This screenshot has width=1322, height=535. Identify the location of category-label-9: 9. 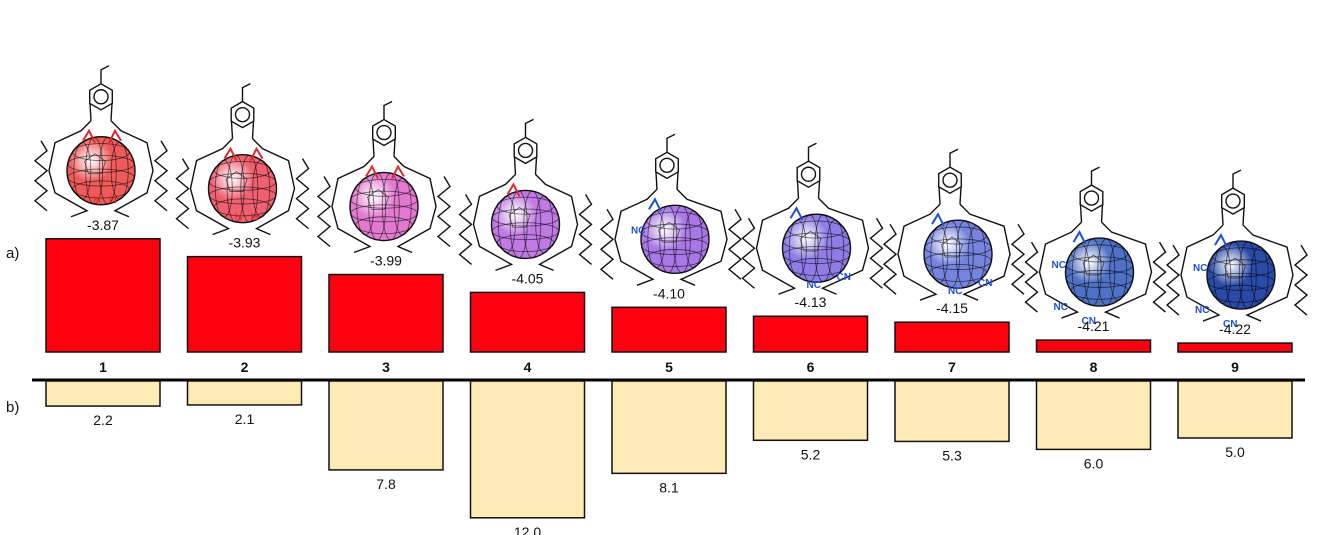
(1235, 367).